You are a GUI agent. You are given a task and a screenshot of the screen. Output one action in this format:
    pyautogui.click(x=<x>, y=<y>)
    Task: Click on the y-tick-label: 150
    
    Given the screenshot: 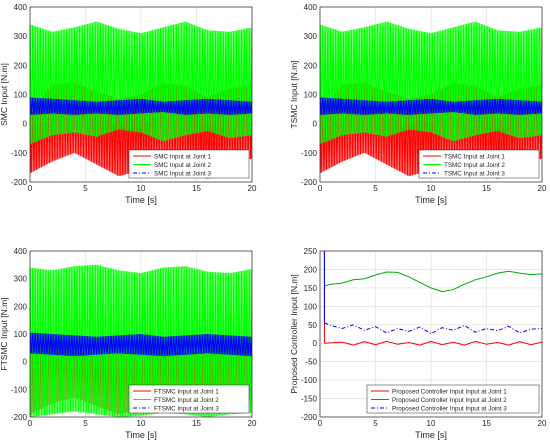 What is the action you would take?
    pyautogui.click(x=311, y=288)
    